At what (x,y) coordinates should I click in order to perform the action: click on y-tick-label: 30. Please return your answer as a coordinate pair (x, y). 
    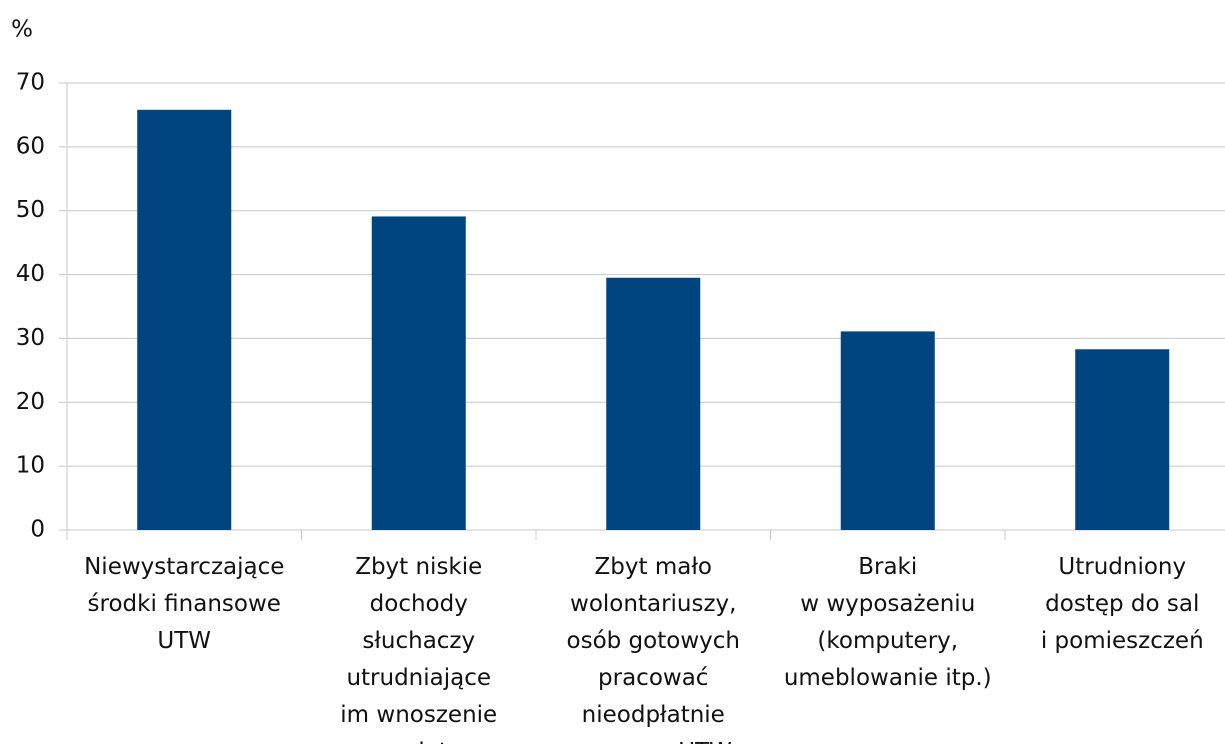
    Looking at the image, I should click on (30, 338).